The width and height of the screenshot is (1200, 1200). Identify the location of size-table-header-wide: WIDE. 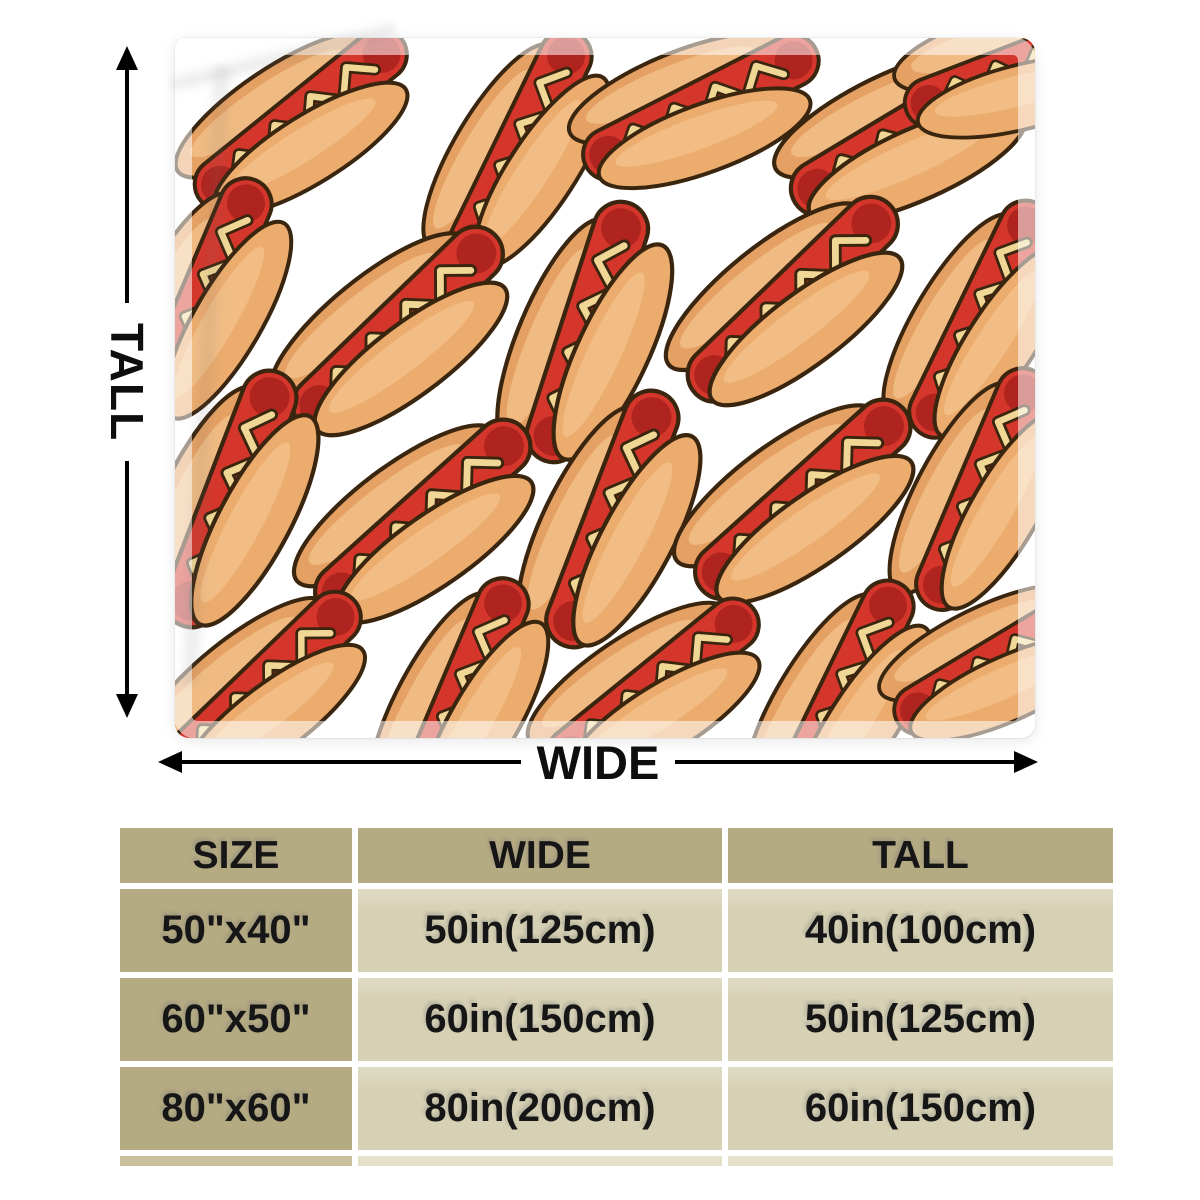
(540, 855).